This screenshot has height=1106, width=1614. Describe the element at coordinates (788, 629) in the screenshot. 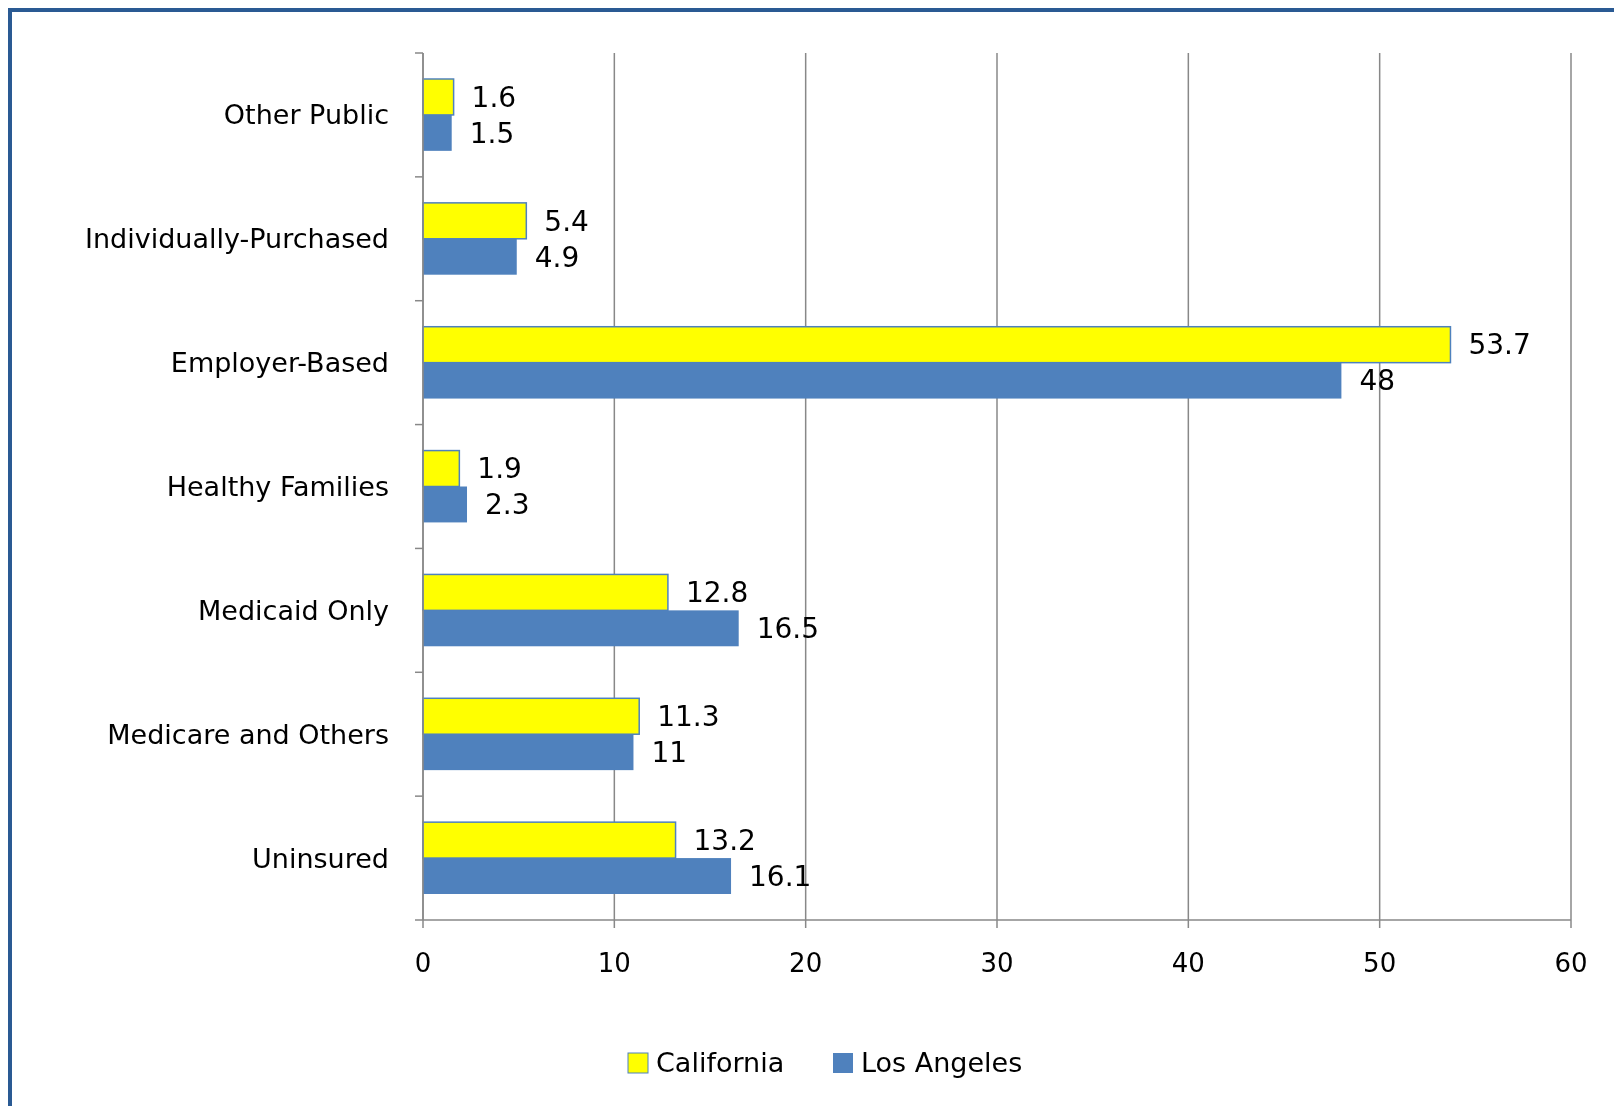

I see `data-label: 16.5` at that location.